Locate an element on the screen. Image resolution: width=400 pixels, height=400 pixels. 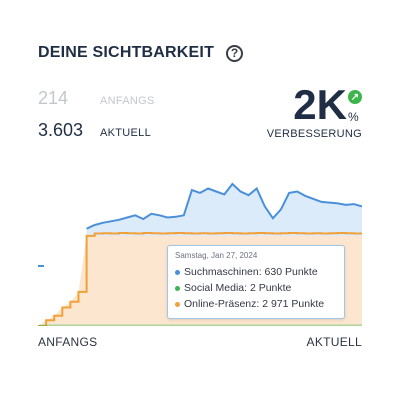
start-label: ANFANGS is located at coordinates (127, 101).